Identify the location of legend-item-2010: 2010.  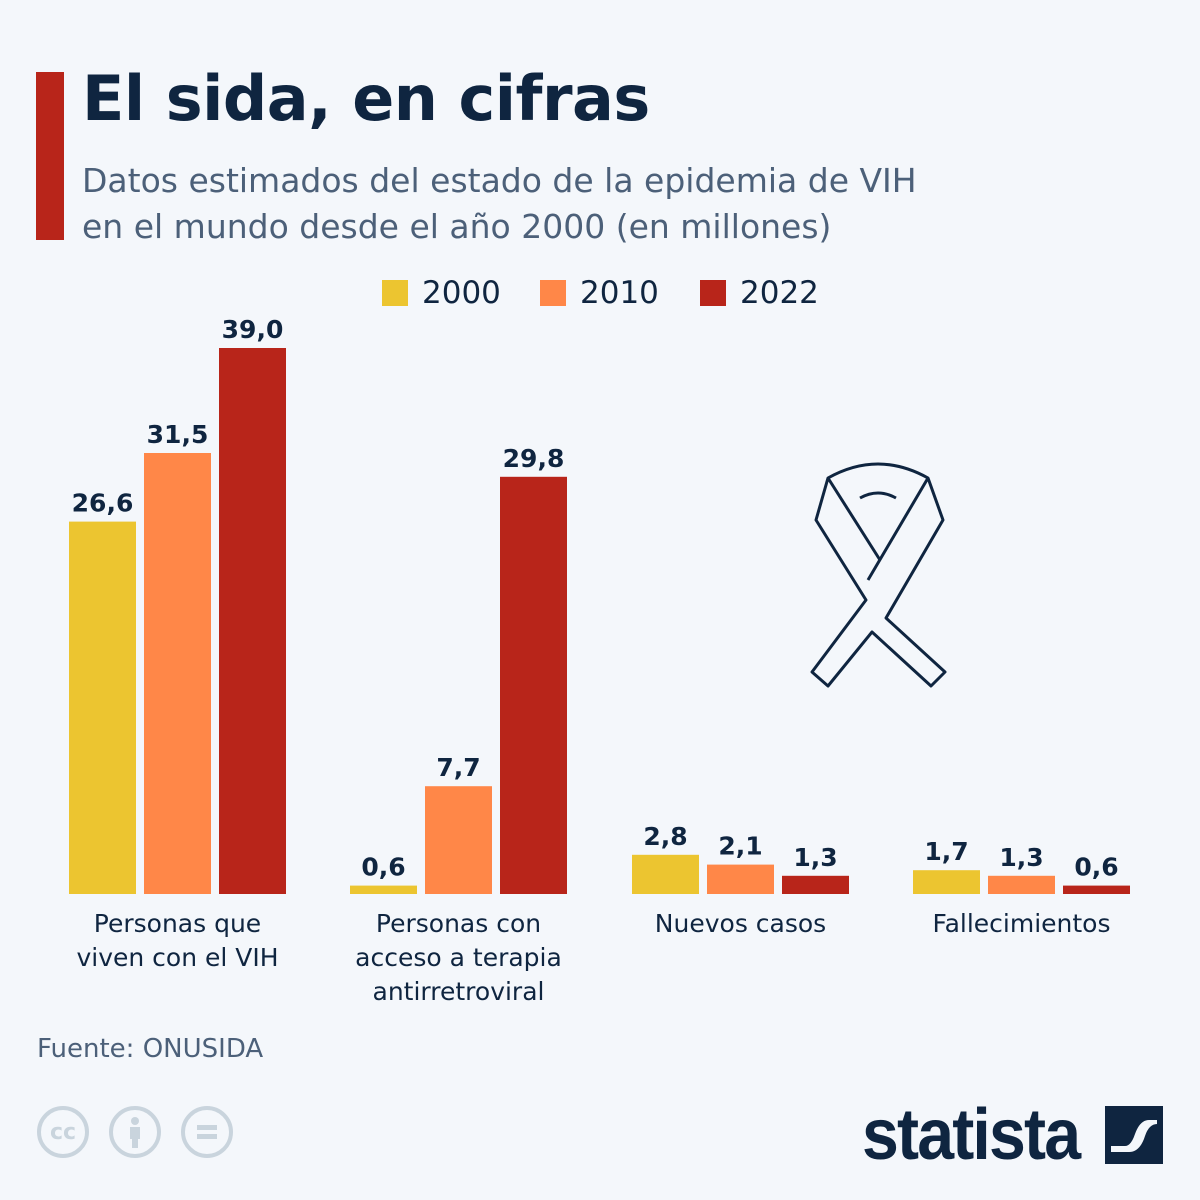
(599, 293).